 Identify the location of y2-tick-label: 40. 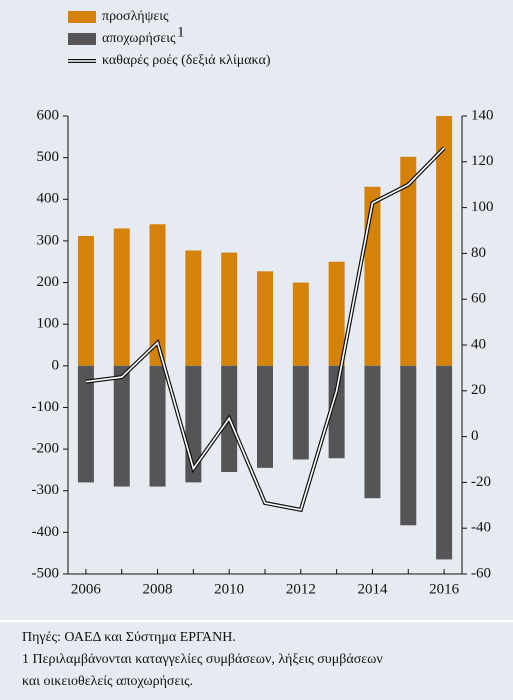
(478, 344).